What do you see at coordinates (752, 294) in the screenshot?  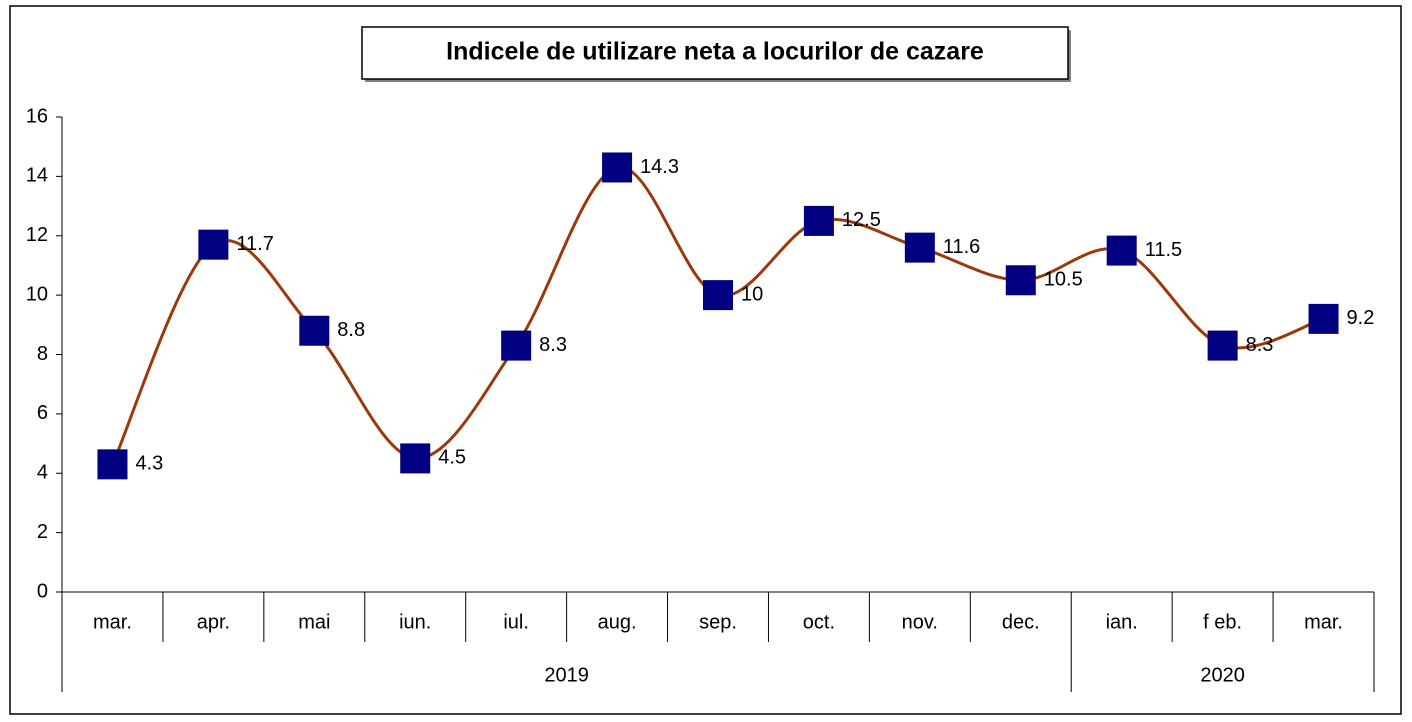 I see `data-label: 10` at bounding box center [752, 294].